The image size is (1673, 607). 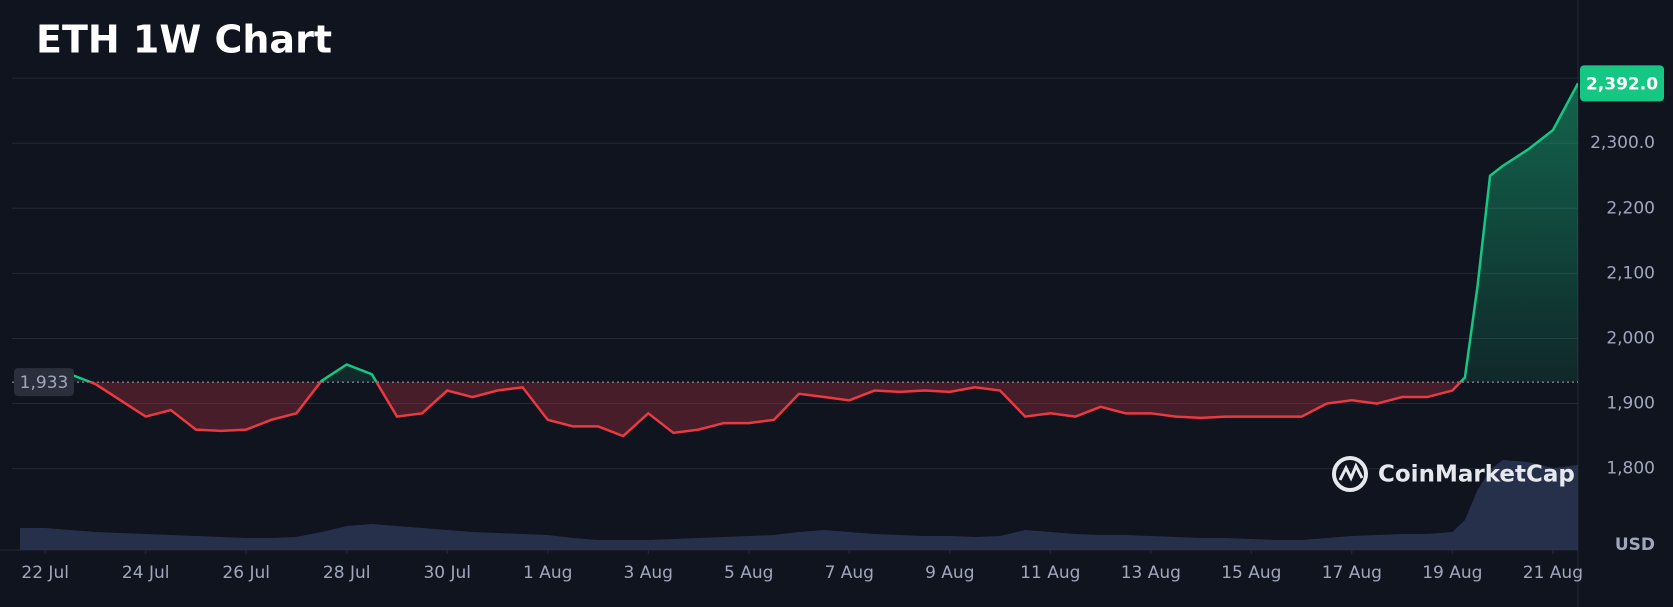 What do you see at coordinates (447, 573) in the screenshot?
I see `x-tick-label: 30 Jul` at bounding box center [447, 573].